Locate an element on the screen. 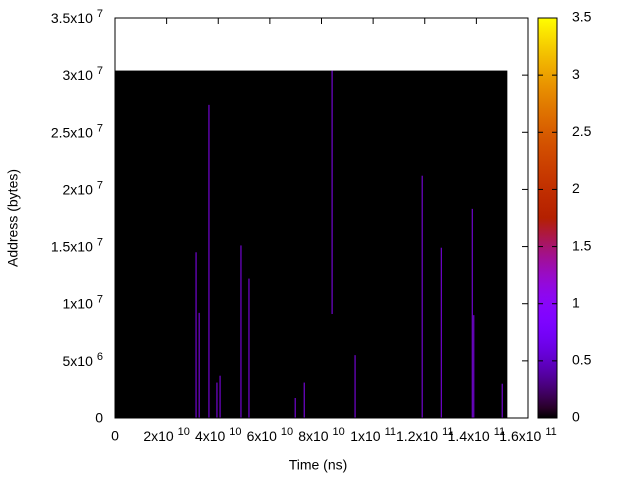 The height and width of the screenshot is (480, 640). y-tick-label: 0 is located at coordinates (99, 418).